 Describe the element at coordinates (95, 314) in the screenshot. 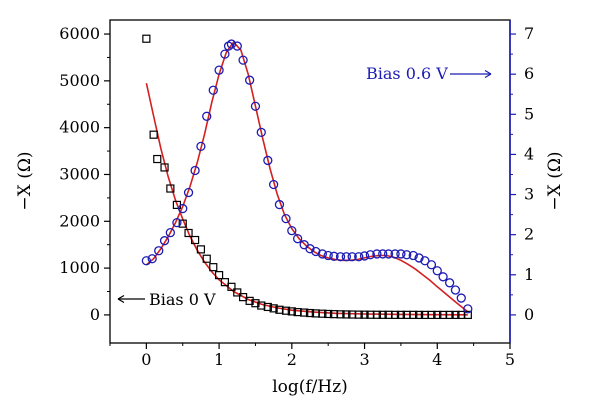

I see `left-y-tick-label: 0` at that location.